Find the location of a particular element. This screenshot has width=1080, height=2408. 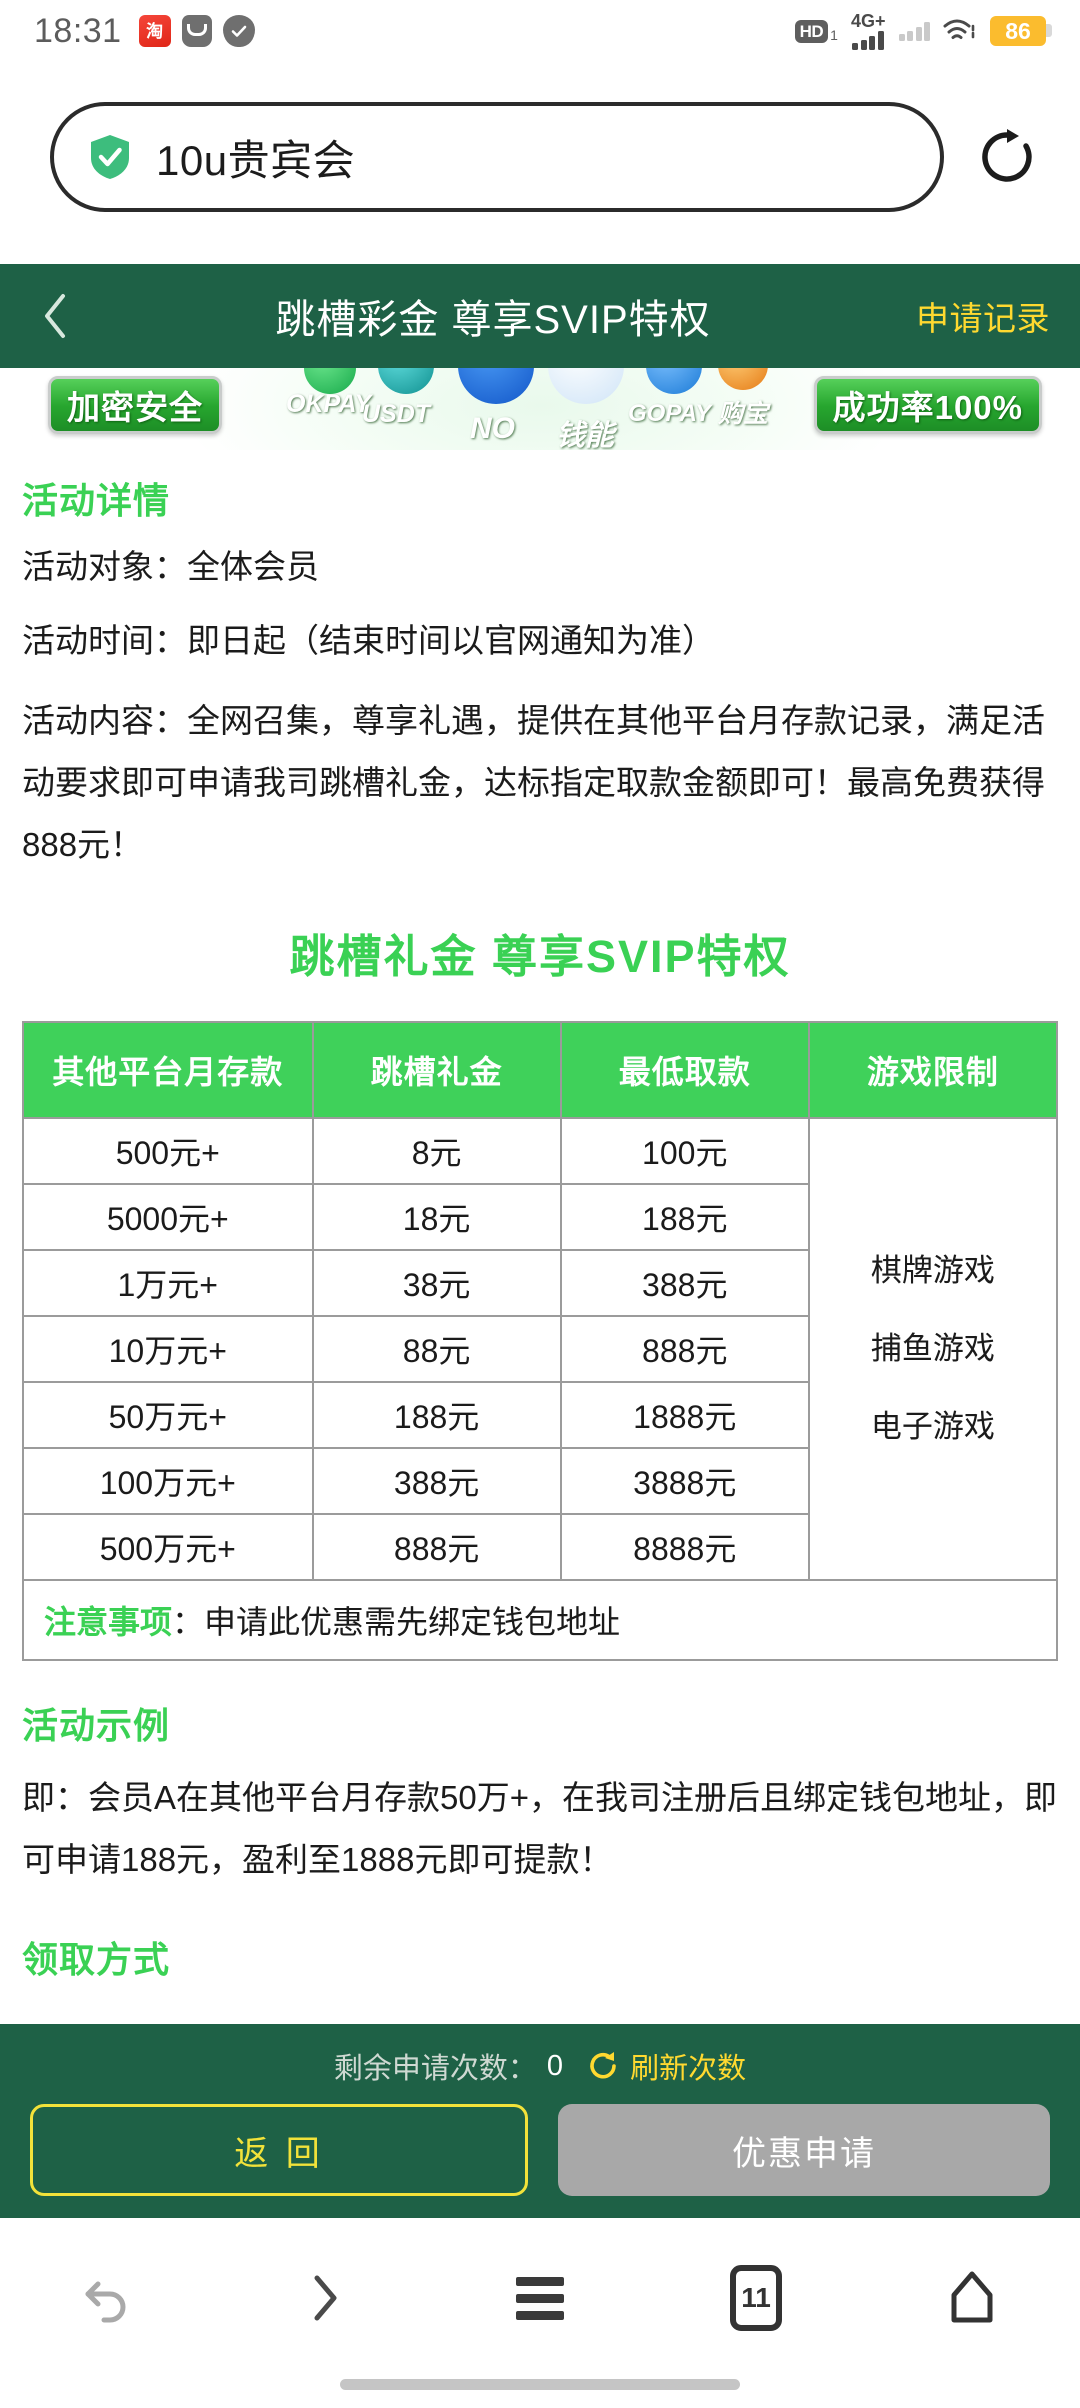

cellular-signal-icon: 4G+ is located at coordinates (868, 31).